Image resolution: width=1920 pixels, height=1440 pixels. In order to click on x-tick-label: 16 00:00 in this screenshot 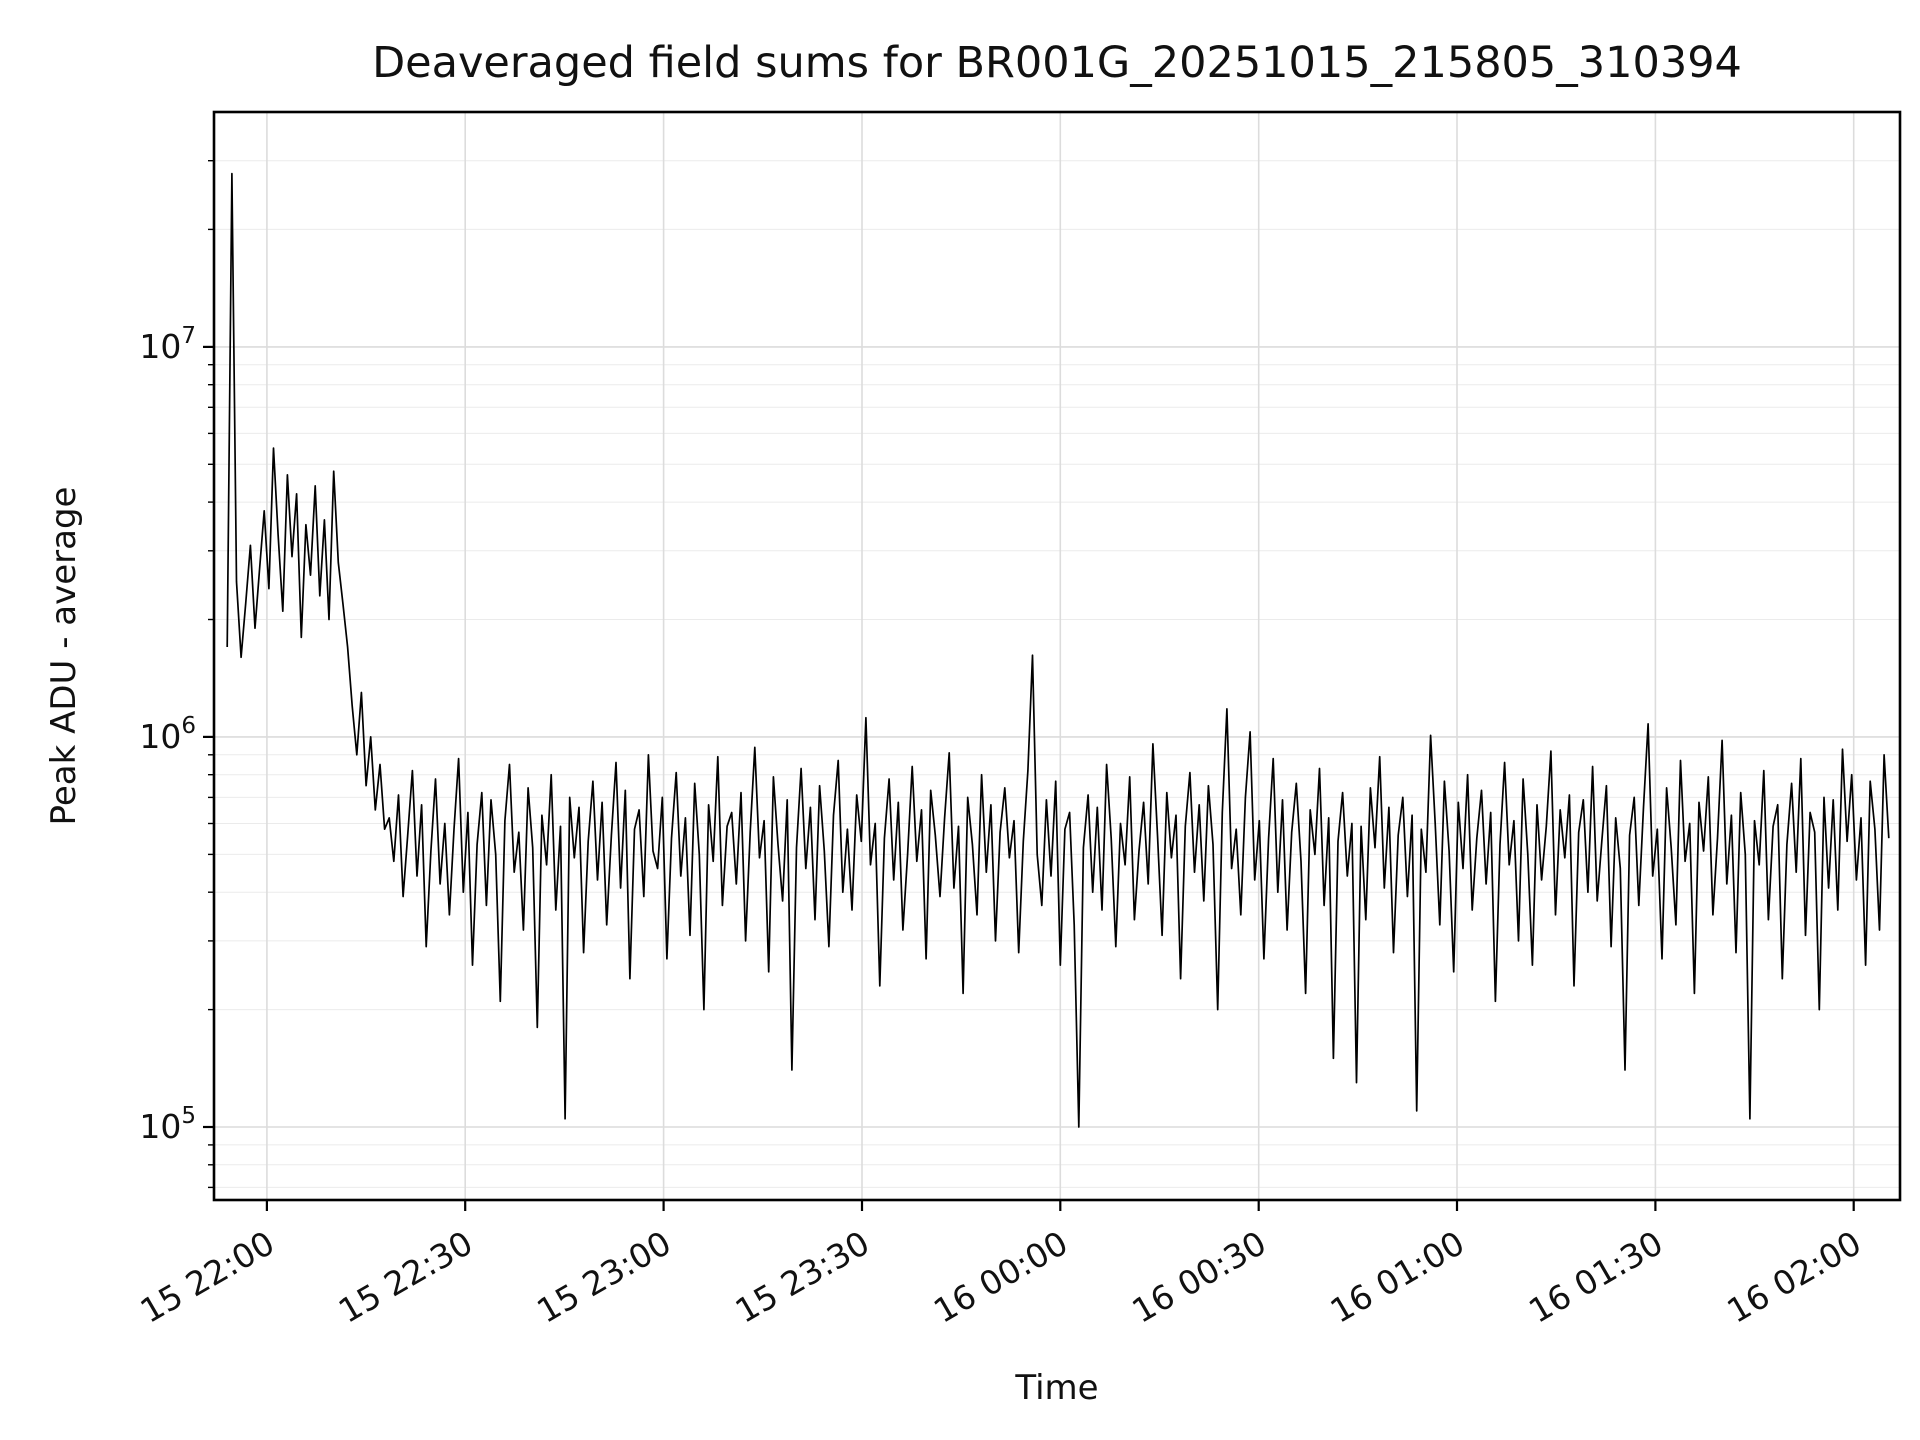, I will do `click(1000, 1277)`.